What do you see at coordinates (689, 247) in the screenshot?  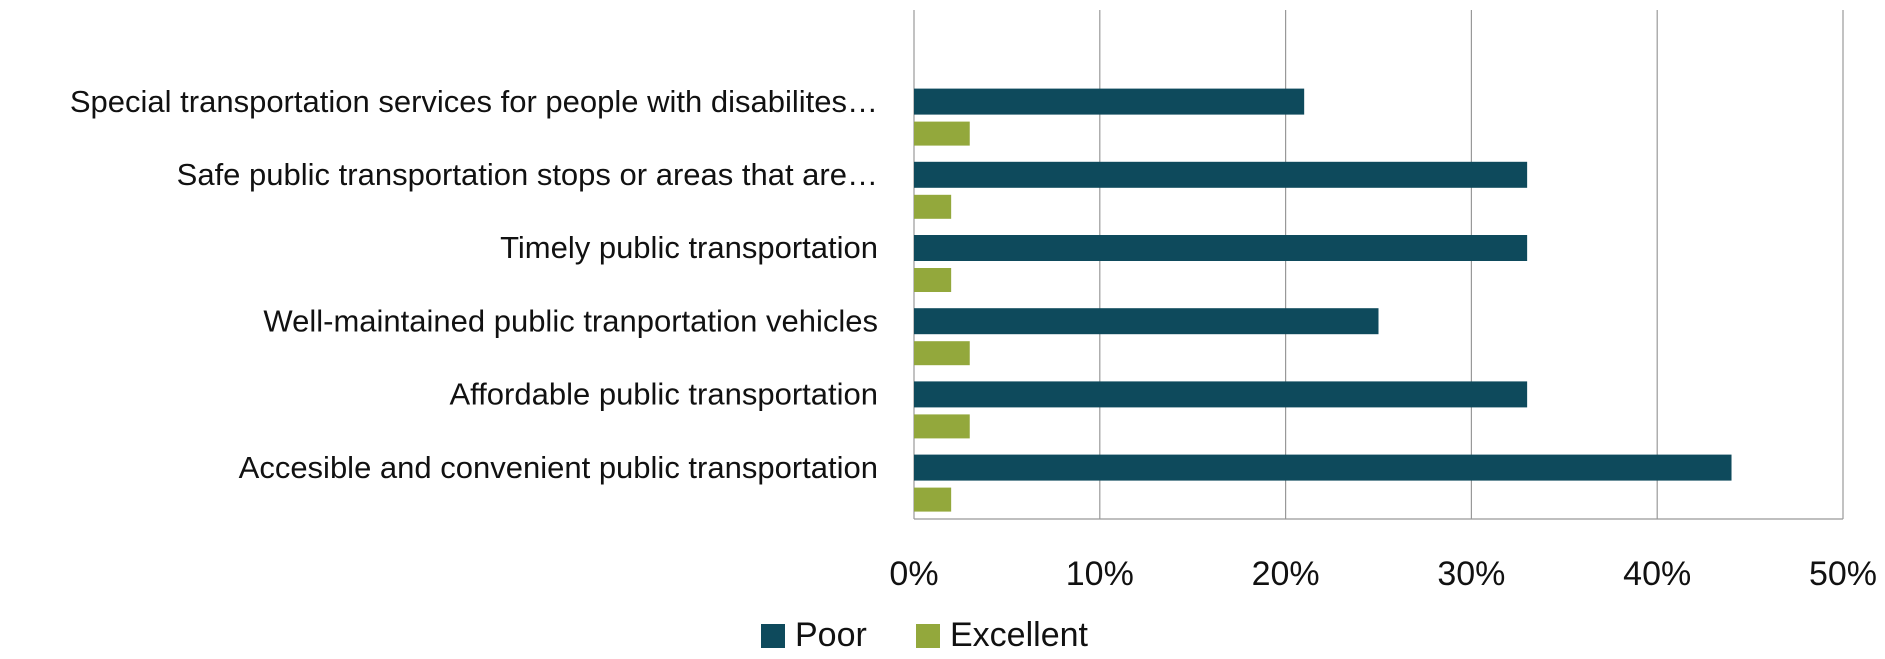 I see `y-tick-label: Timely public transportation` at bounding box center [689, 247].